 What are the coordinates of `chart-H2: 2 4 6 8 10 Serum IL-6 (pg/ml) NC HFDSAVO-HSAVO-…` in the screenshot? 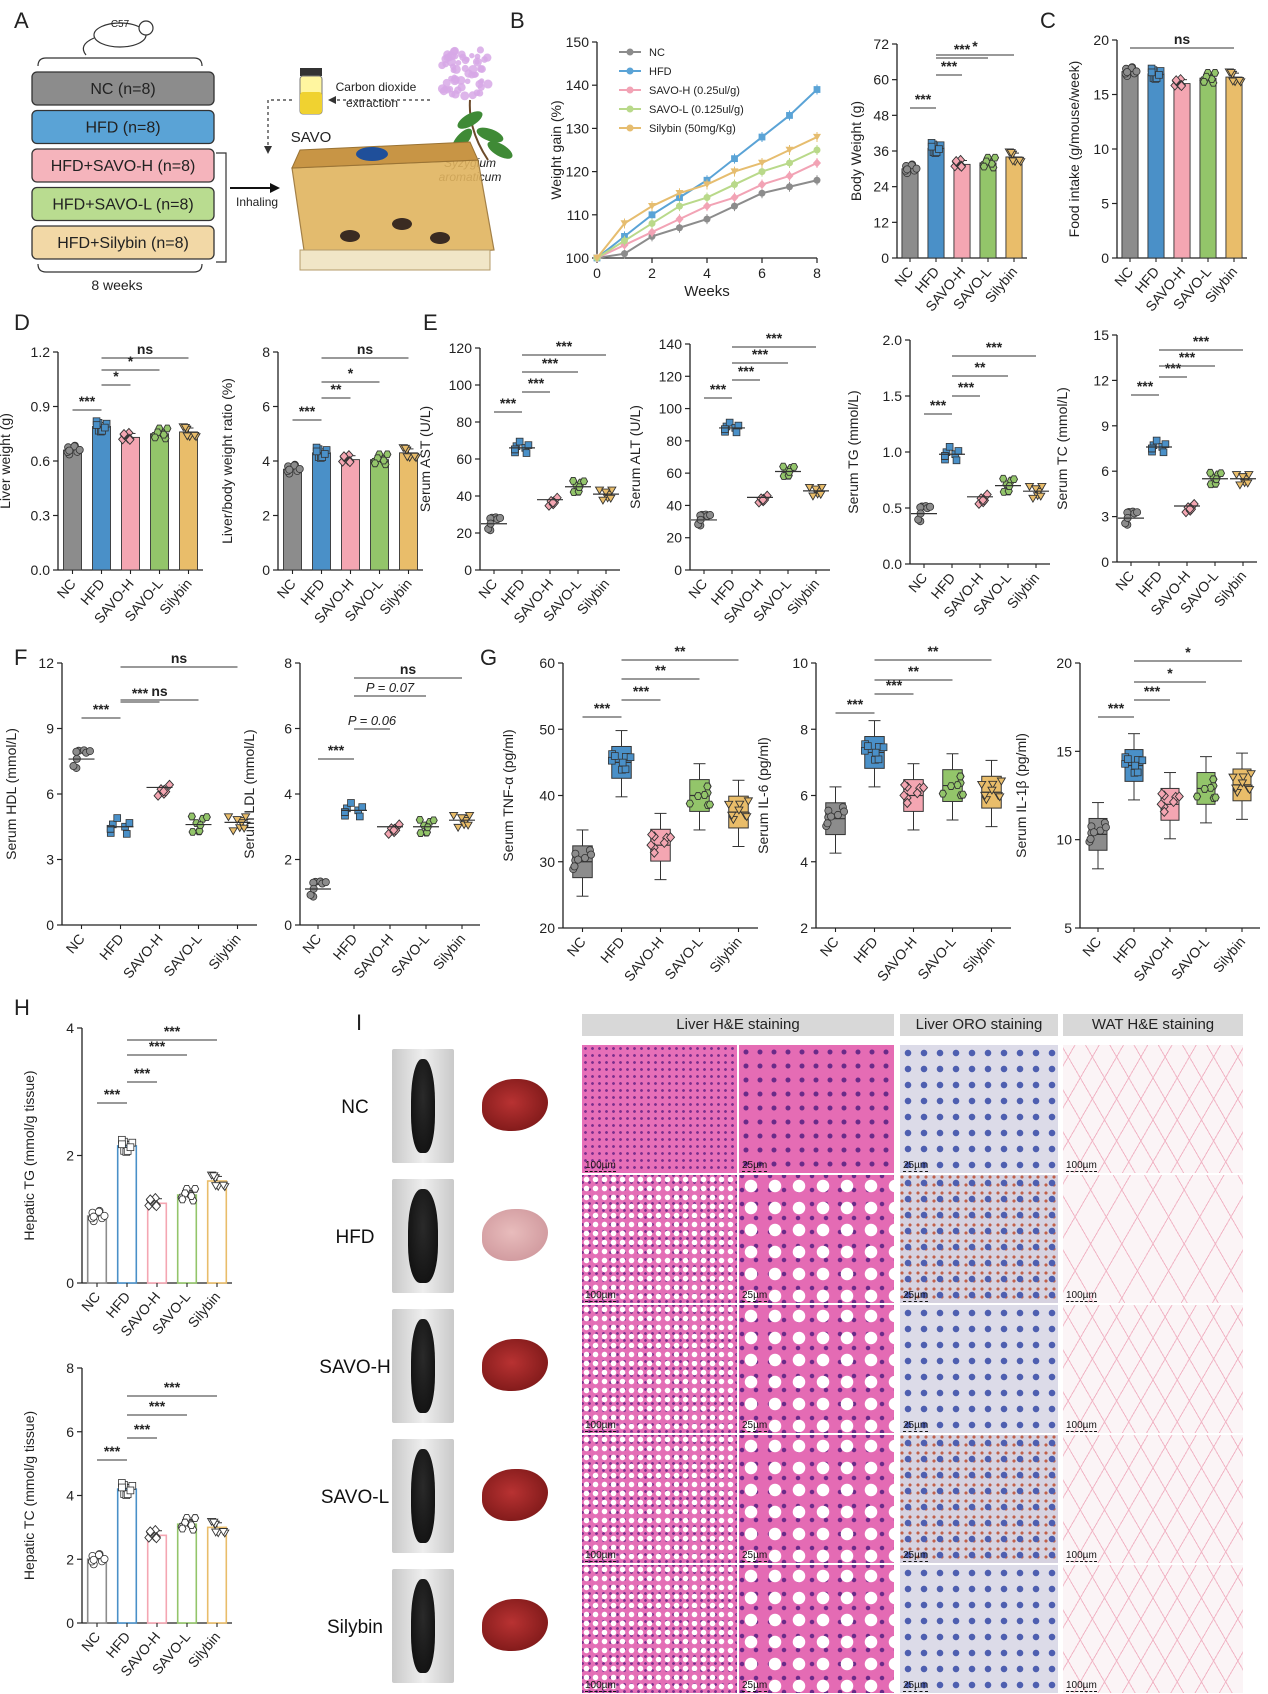 It's located at (883, 813).